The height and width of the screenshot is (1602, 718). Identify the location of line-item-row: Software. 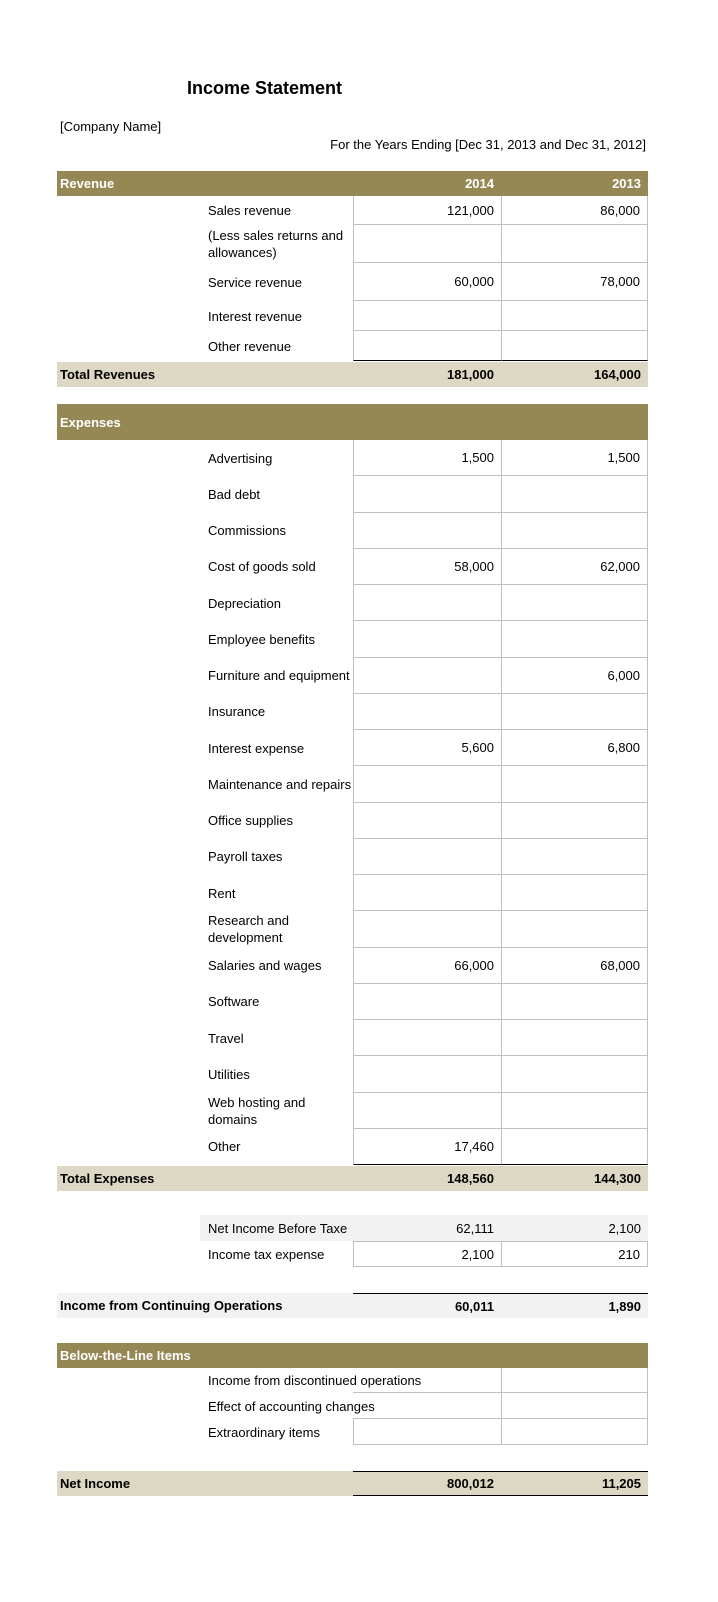
(352, 1001).